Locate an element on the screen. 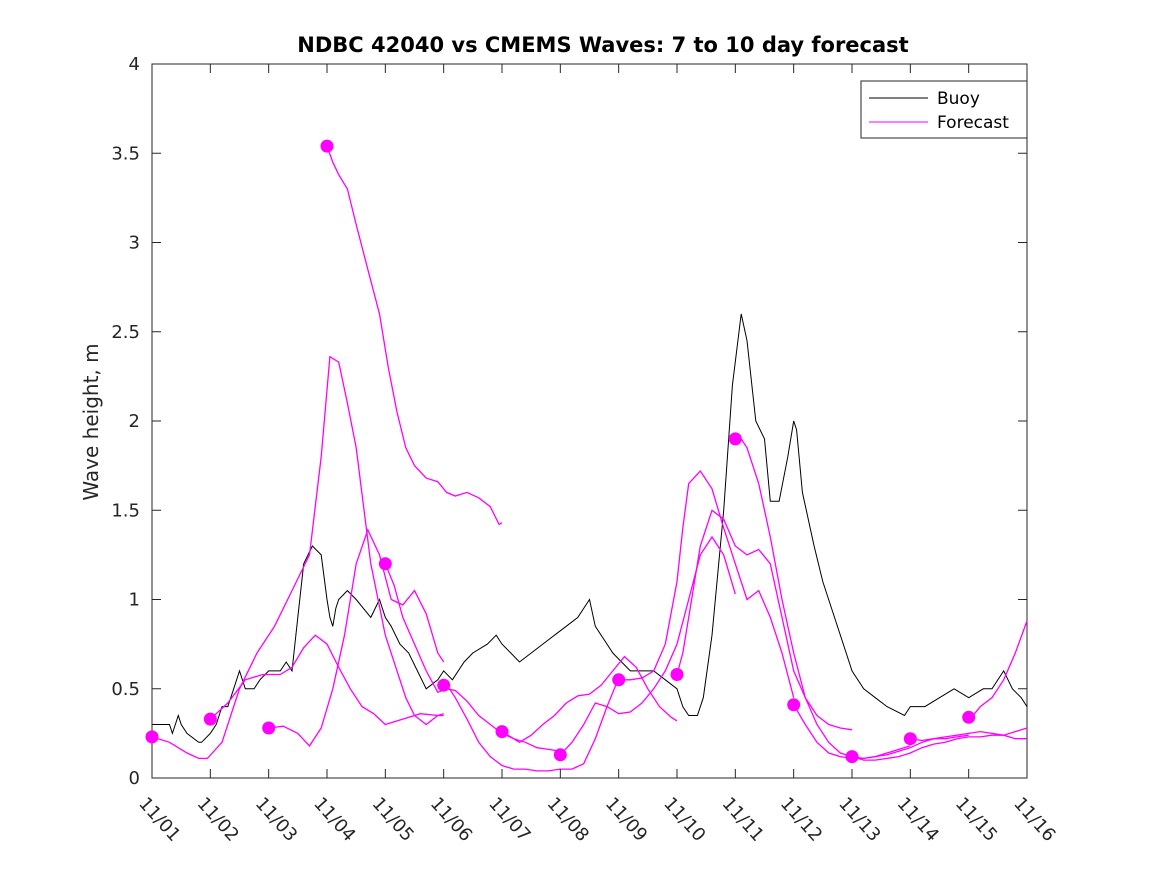 The width and height of the screenshot is (1167, 875). y-tick-label: 1.5 is located at coordinates (125, 510).